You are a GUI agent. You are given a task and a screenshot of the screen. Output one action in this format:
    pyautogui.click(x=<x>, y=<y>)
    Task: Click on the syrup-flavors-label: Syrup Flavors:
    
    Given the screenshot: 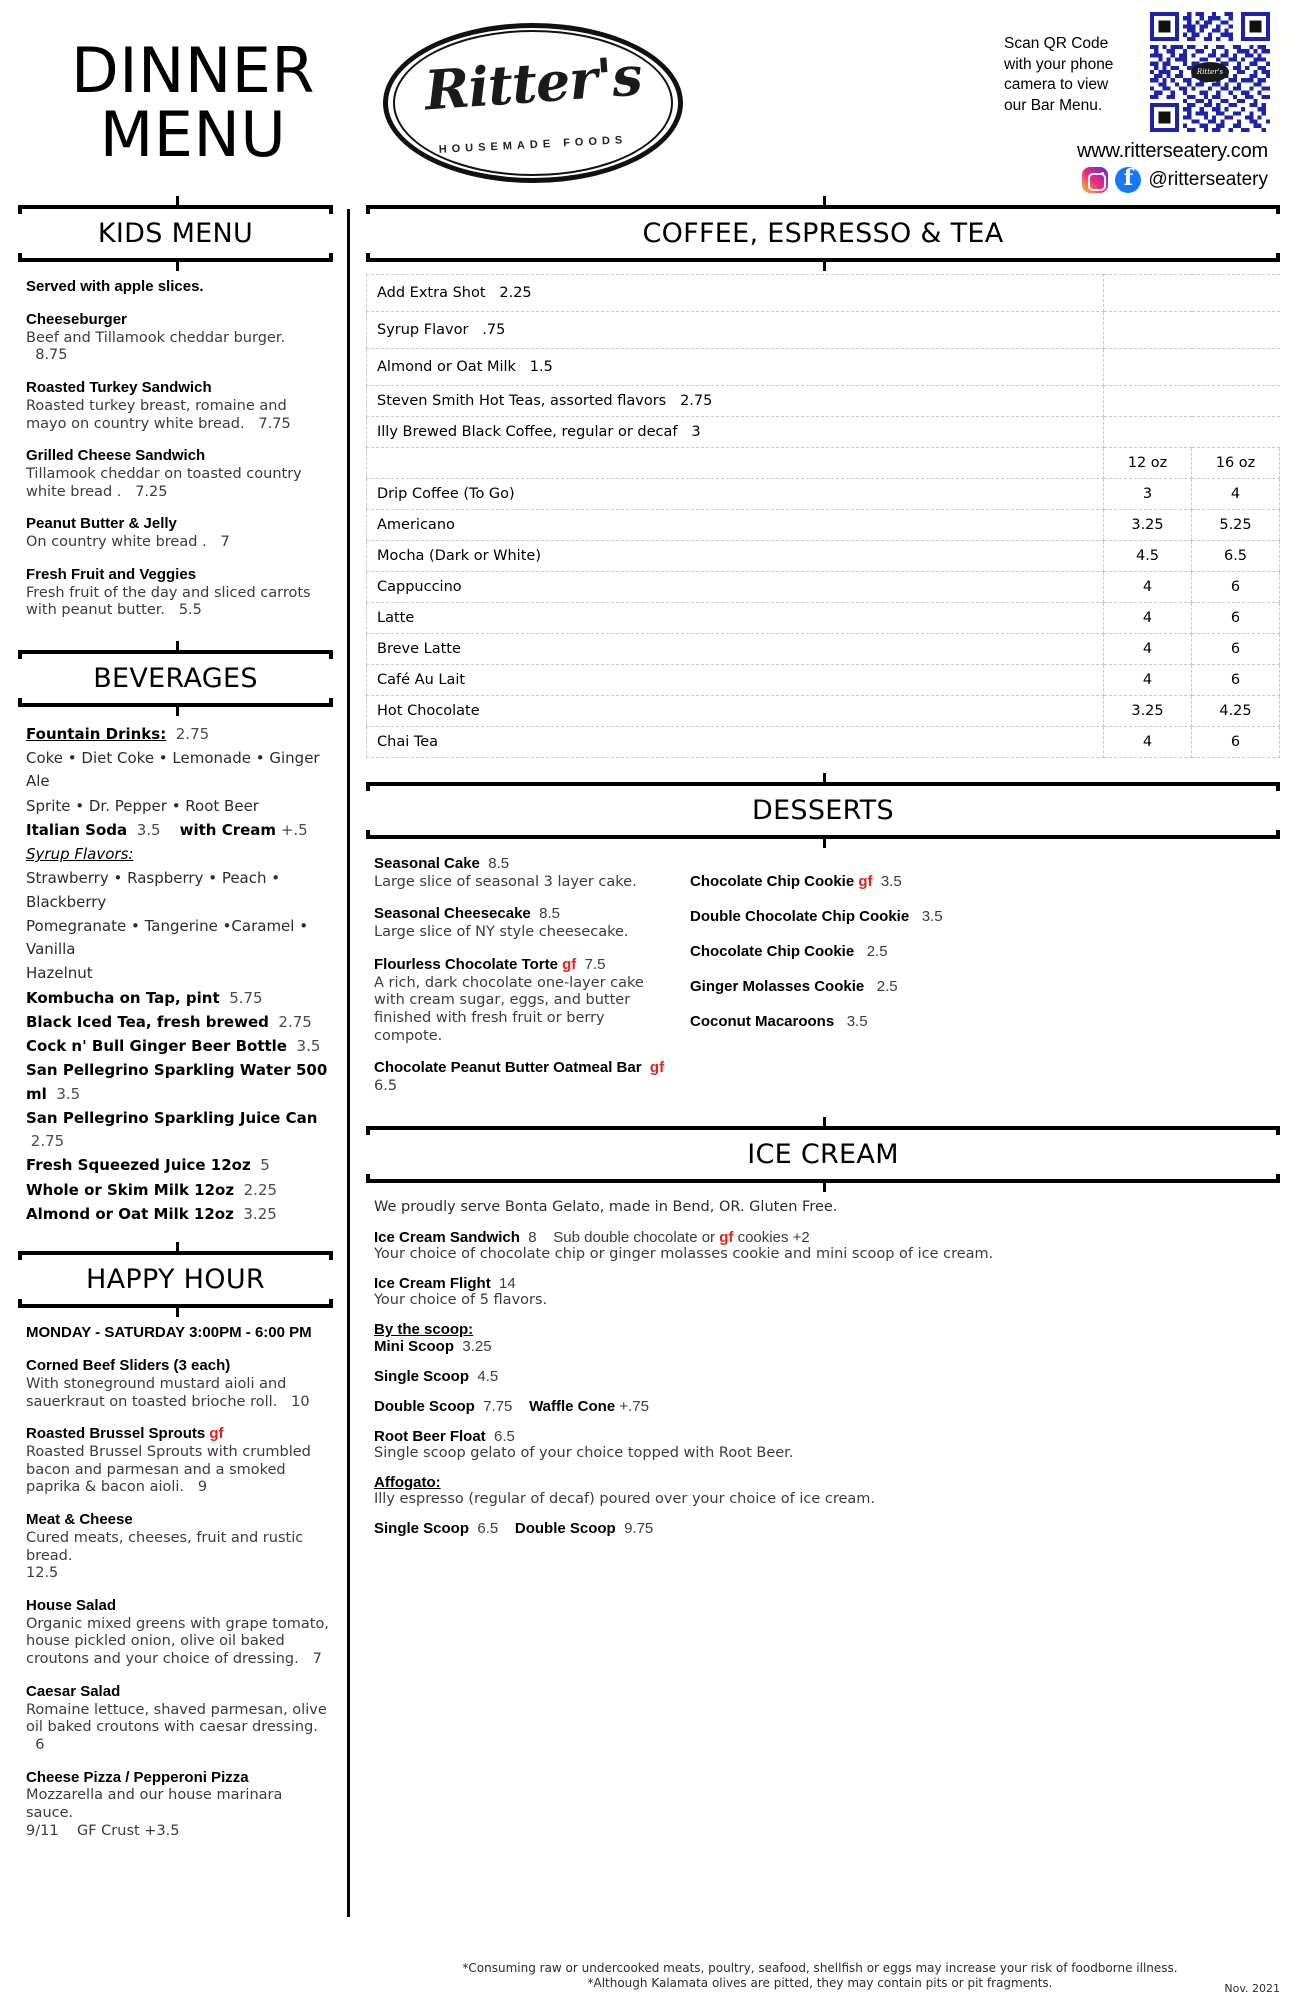 What is the action you would take?
    pyautogui.click(x=80, y=854)
    